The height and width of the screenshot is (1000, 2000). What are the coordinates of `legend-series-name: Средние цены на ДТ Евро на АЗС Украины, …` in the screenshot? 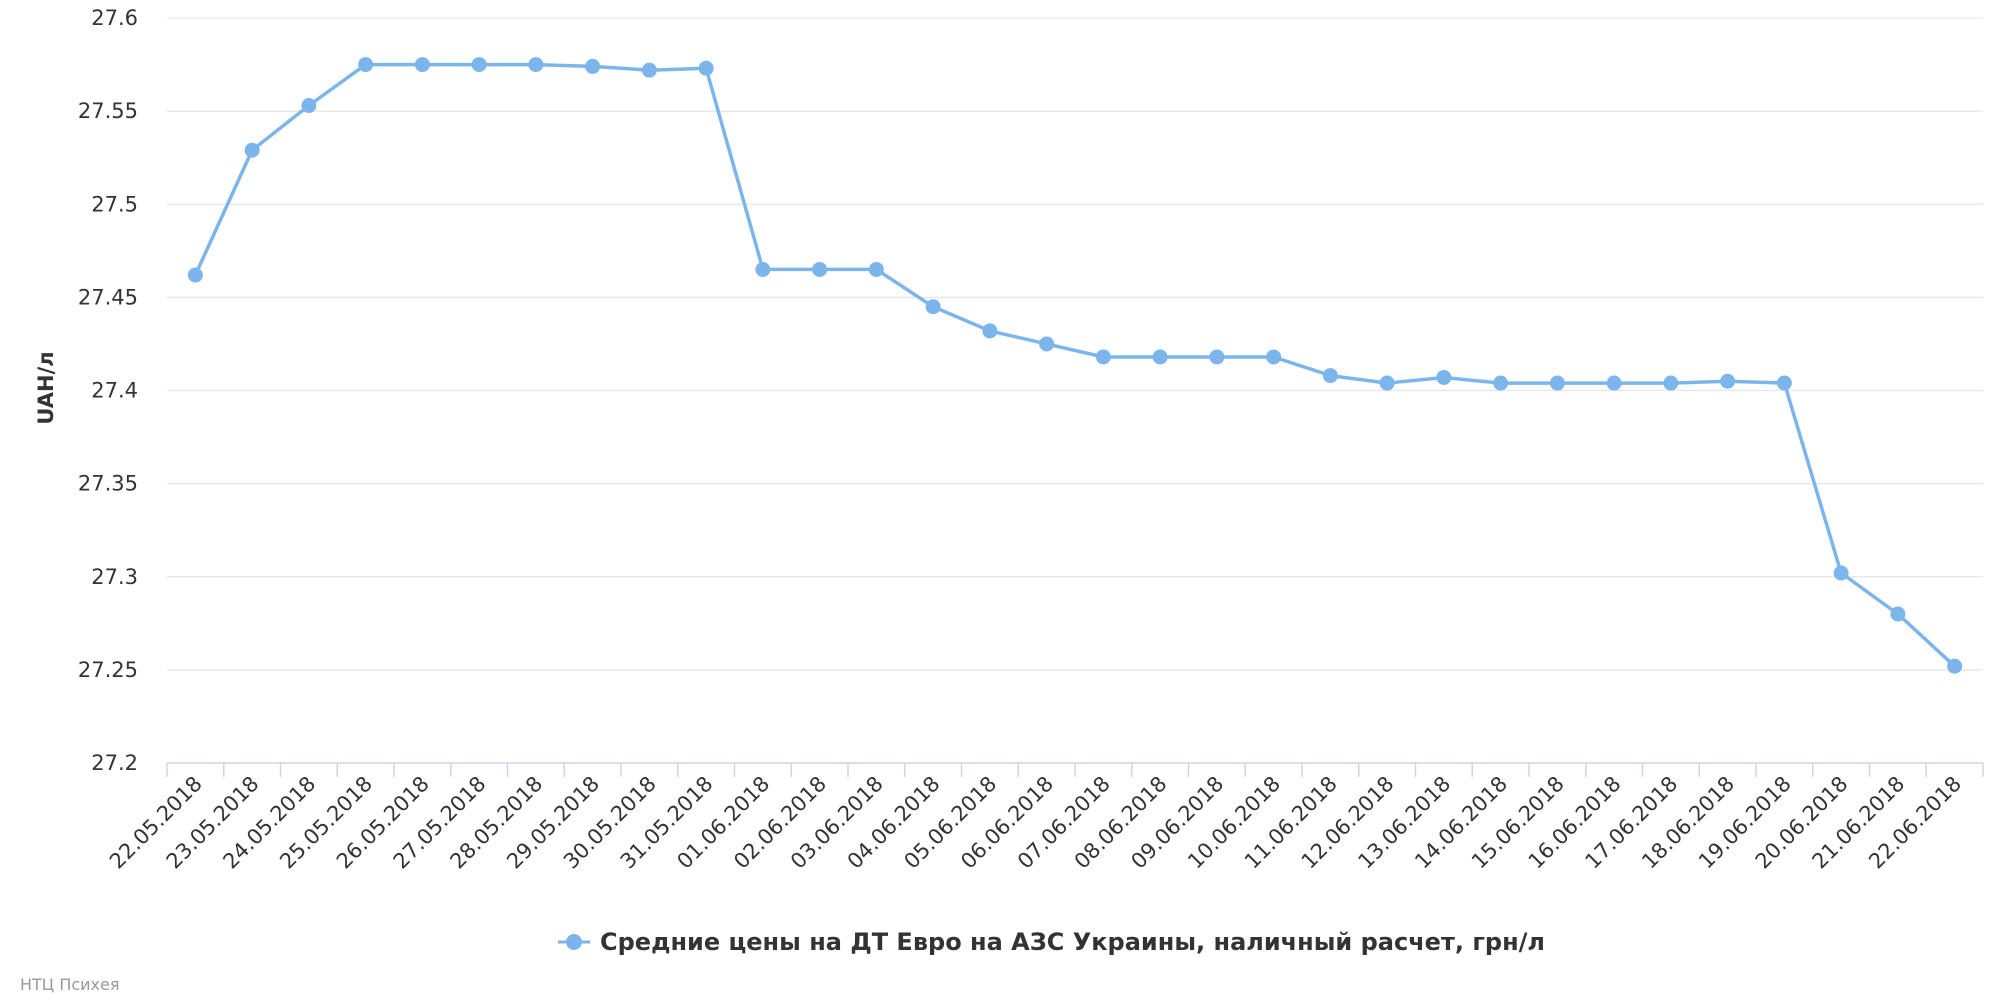 It's located at (1072, 942).